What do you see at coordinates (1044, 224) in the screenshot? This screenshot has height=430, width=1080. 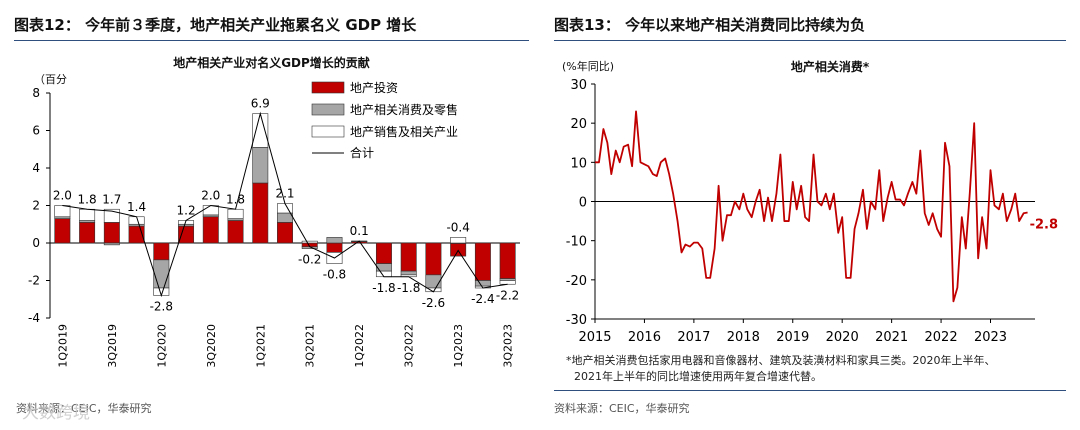 I see `end-value-label: -2.8` at bounding box center [1044, 224].